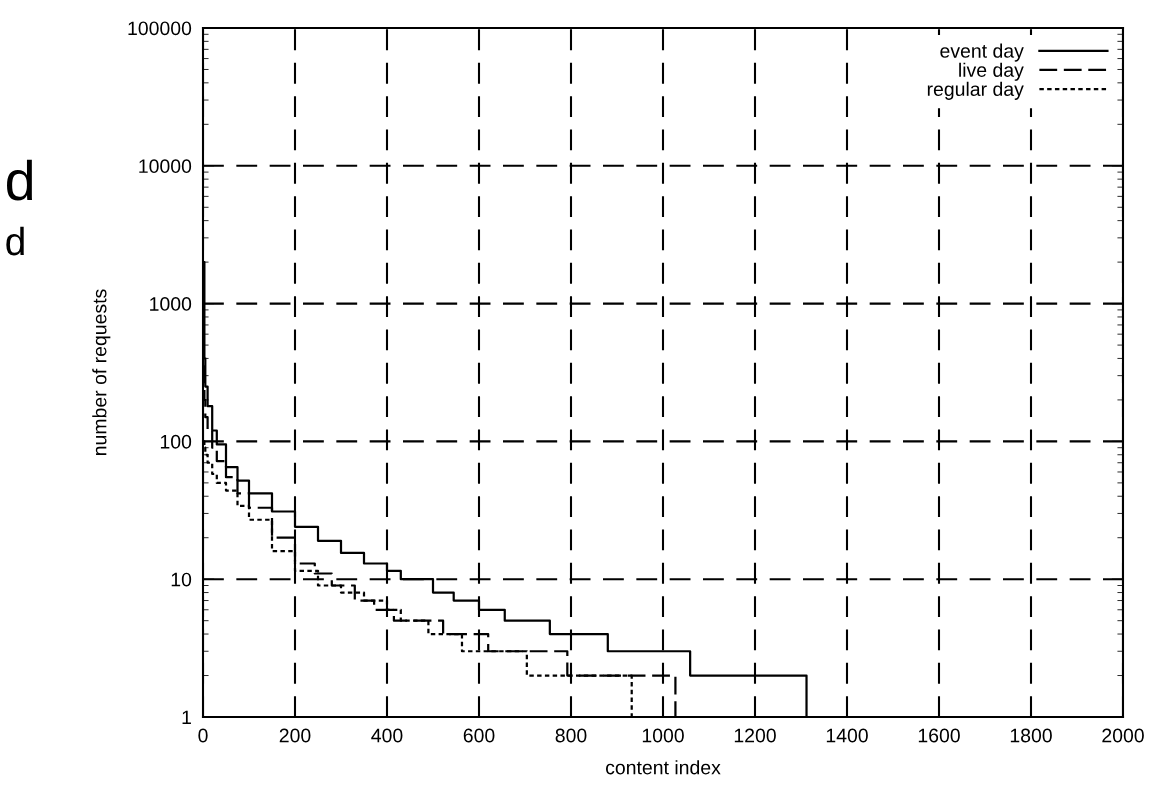  Describe the element at coordinates (939, 735) in the screenshot. I see `x-tick-label: 1600` at that location.